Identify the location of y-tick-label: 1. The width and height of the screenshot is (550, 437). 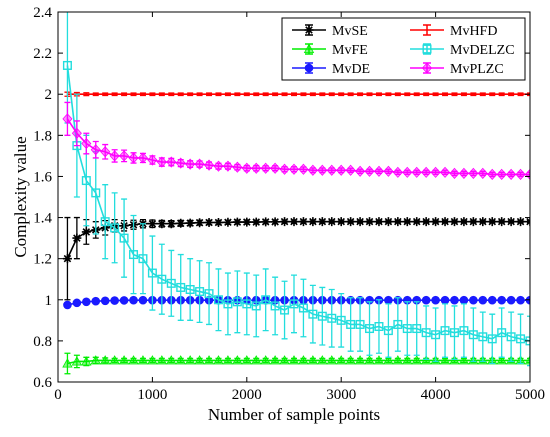
(49, 301).